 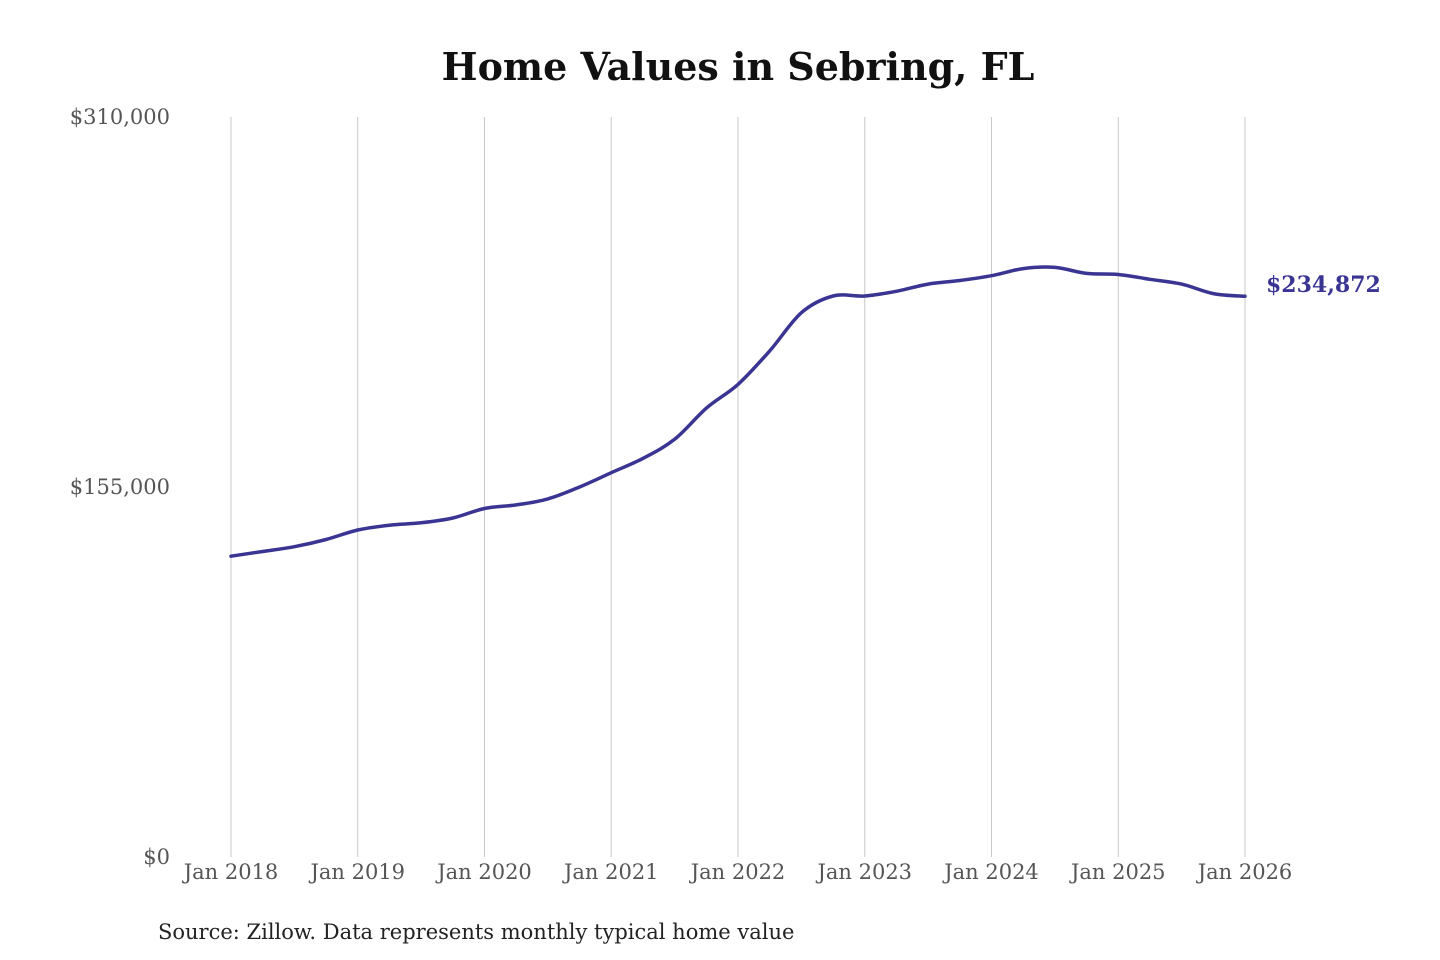 I want to click on y-tick-label: $155,000, so click(x=120, y=487).